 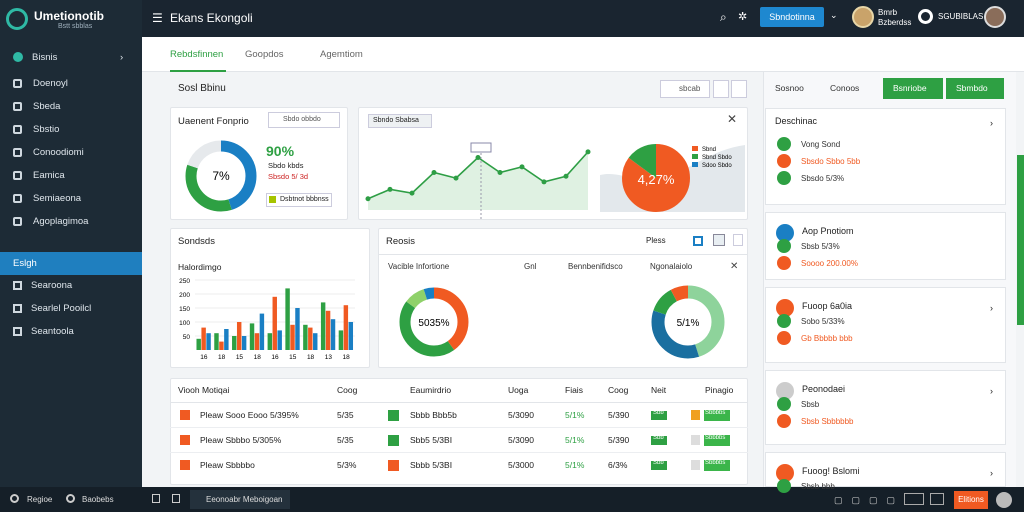 What do you see at coordinates (222, 357) in the screenshot?
I see `x-tick-label: 18` at bounding box center [222, 357].